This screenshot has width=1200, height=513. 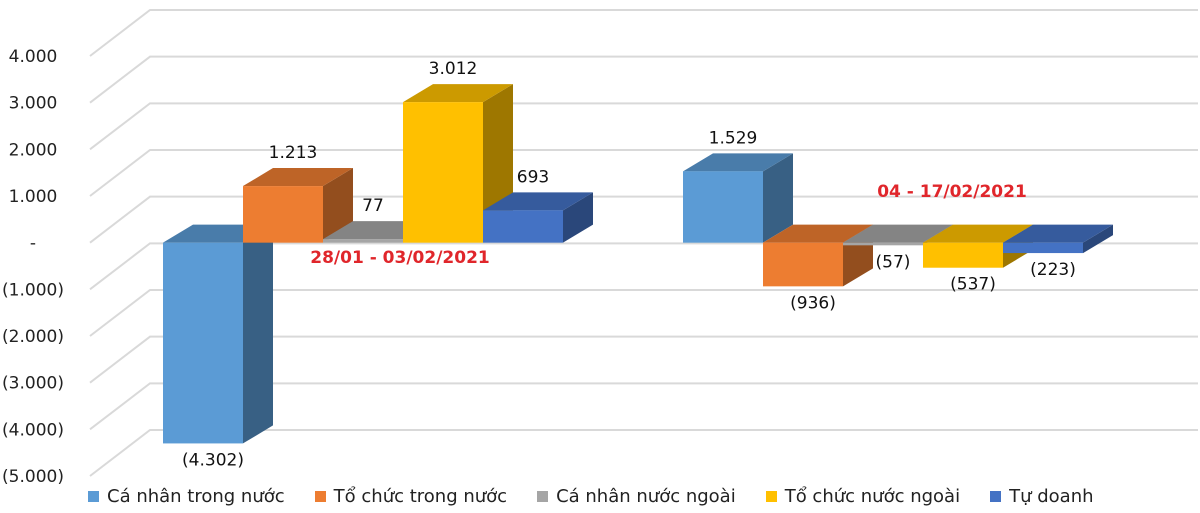 I want to click on y-tick-label: 1.000, so click(x=33, y=197).